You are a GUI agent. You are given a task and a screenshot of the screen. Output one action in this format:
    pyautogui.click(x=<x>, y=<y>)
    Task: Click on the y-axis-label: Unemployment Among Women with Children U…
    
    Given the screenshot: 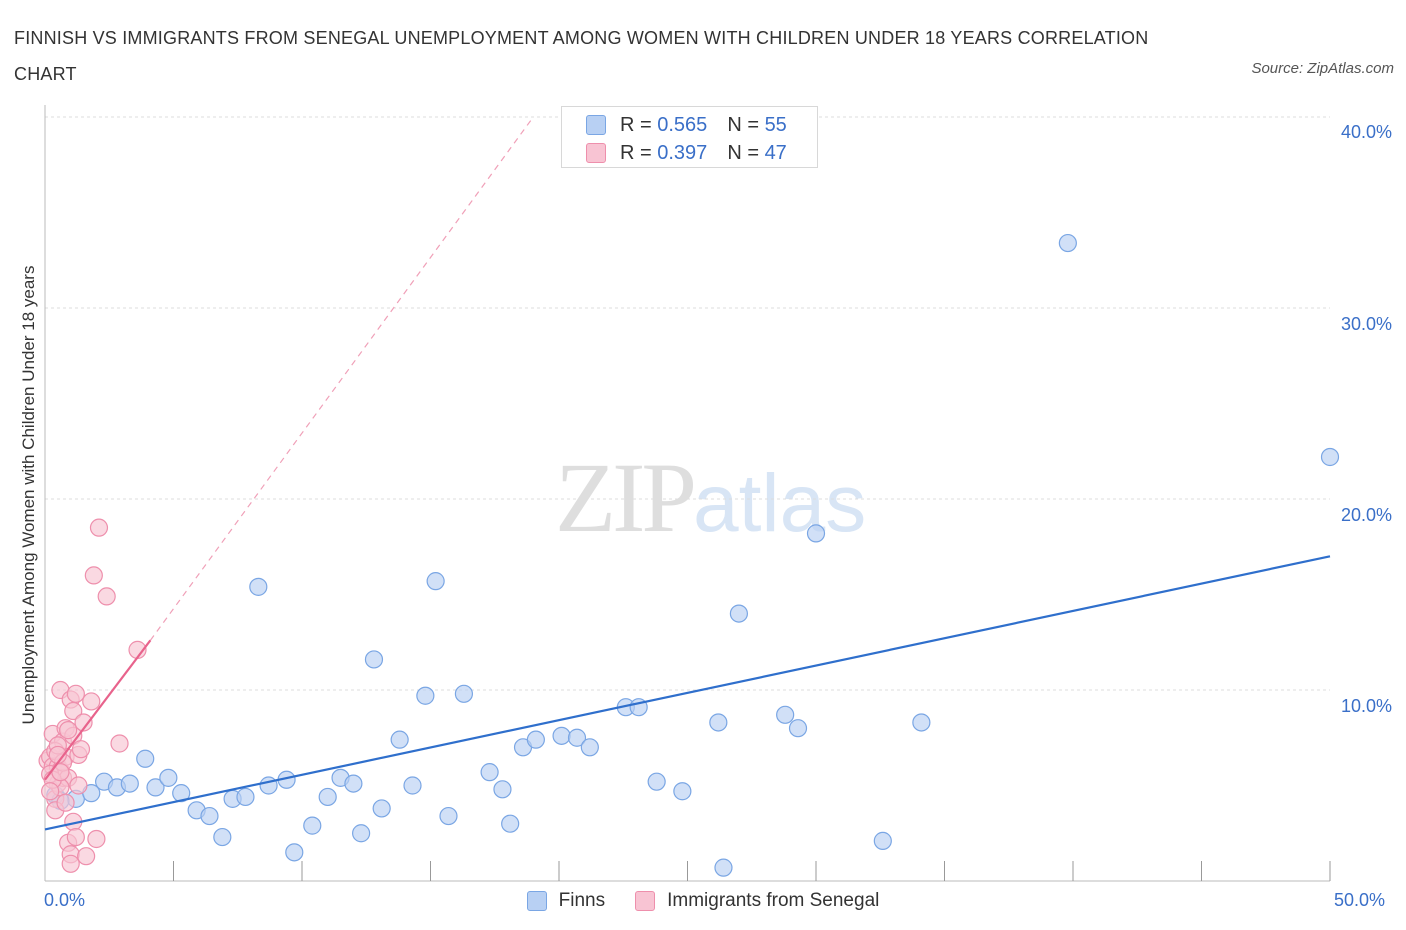 What is the action you would take?
    pyautogui.click(x=28, y=495)
    